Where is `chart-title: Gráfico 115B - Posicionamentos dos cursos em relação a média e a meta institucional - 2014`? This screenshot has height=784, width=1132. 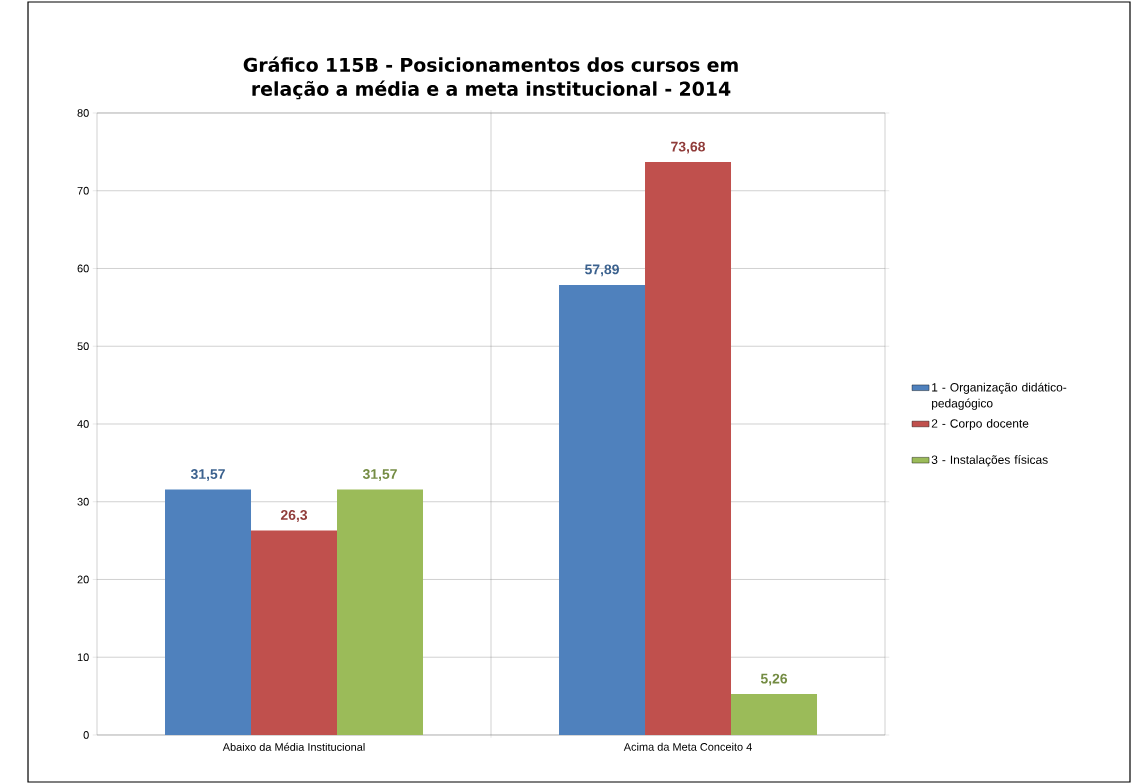
chart-title: Gráfico 115B - Posicionamentos dos cursos em relação a média e a meta institucional - 2014 is located at coordinates (490, 78).